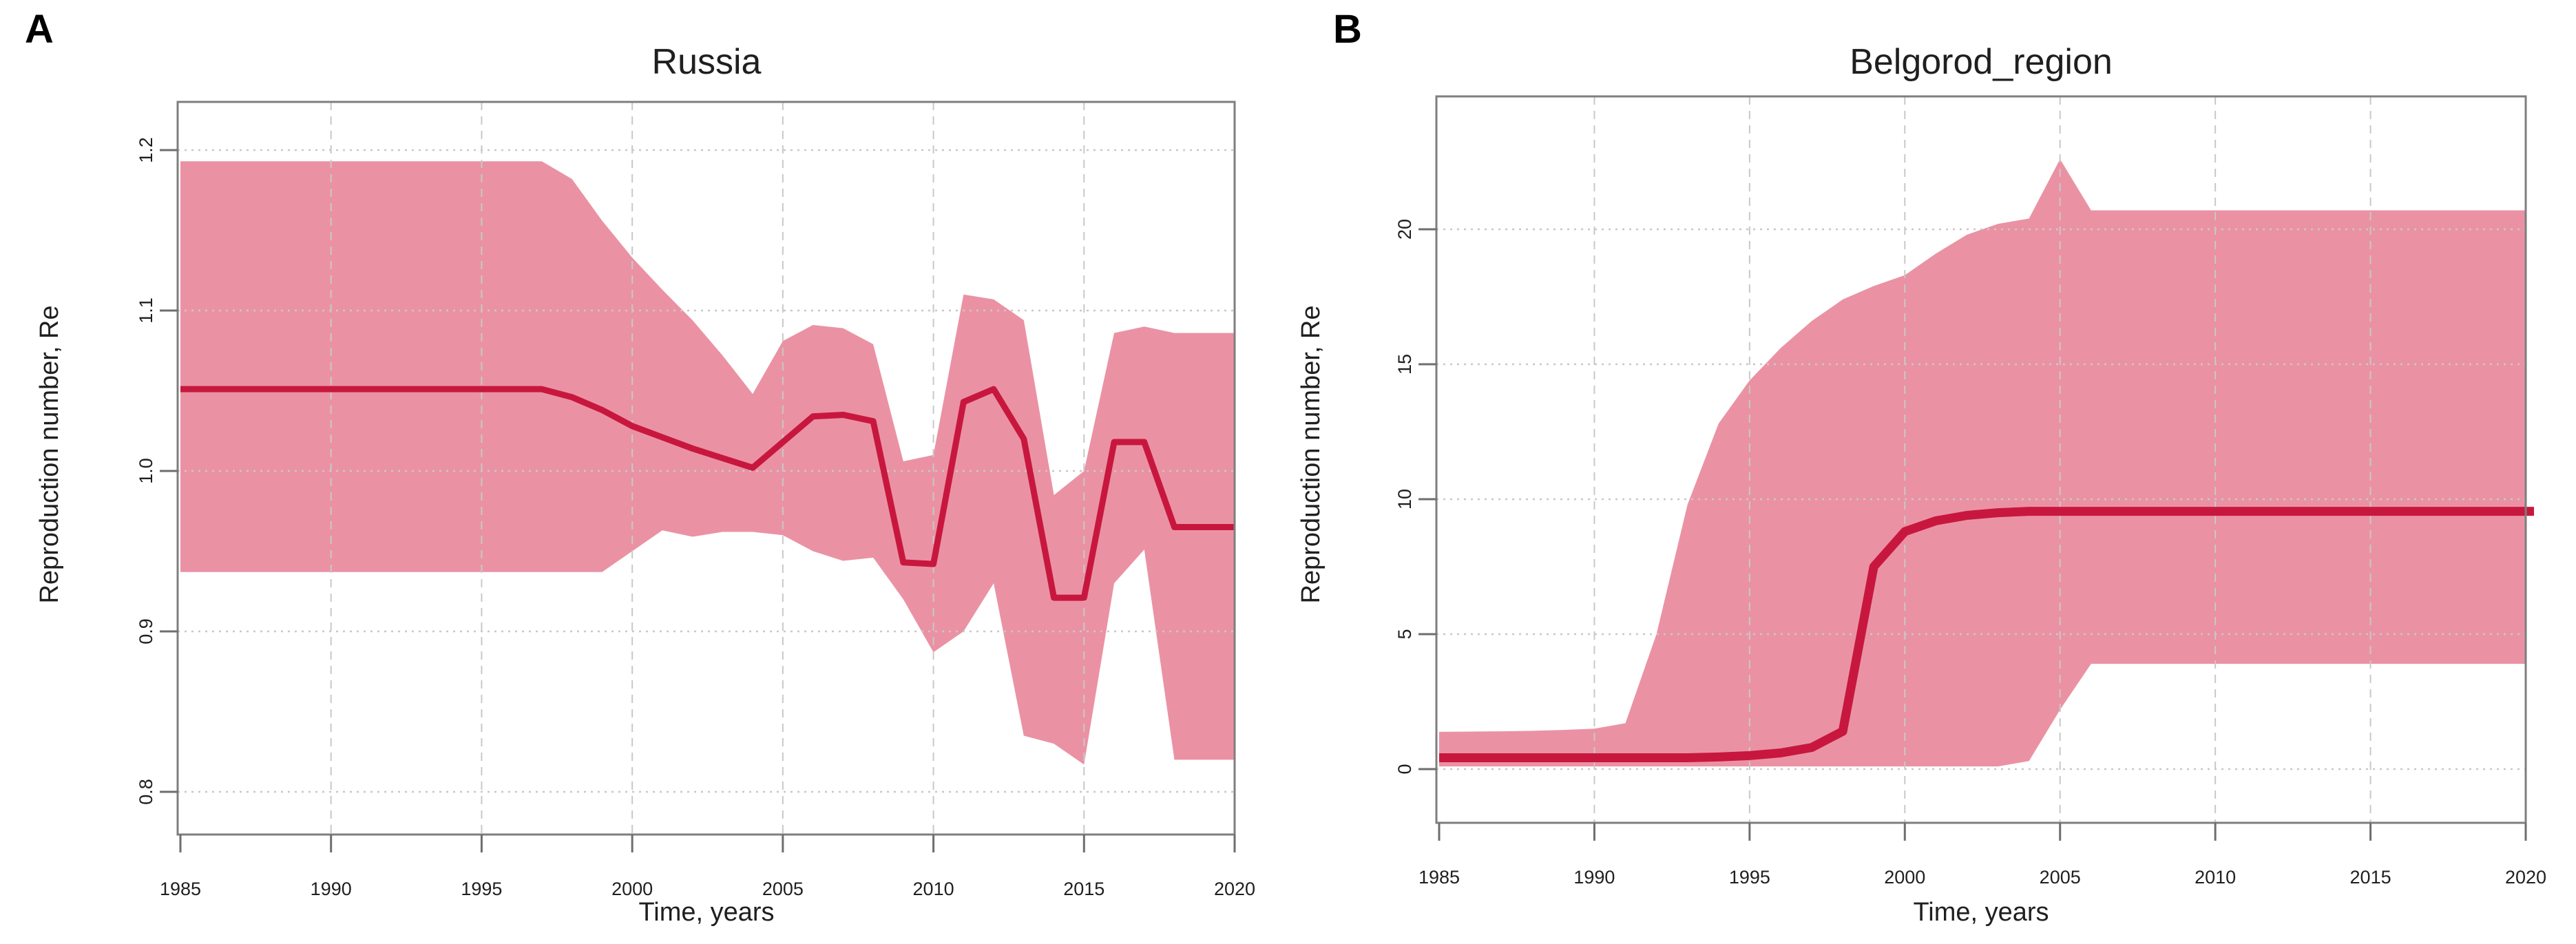  What do you see at coordinates (146, 150) in the screenshot?
I see `y-tick-label: 1.2` at bounding box center [146, 150].